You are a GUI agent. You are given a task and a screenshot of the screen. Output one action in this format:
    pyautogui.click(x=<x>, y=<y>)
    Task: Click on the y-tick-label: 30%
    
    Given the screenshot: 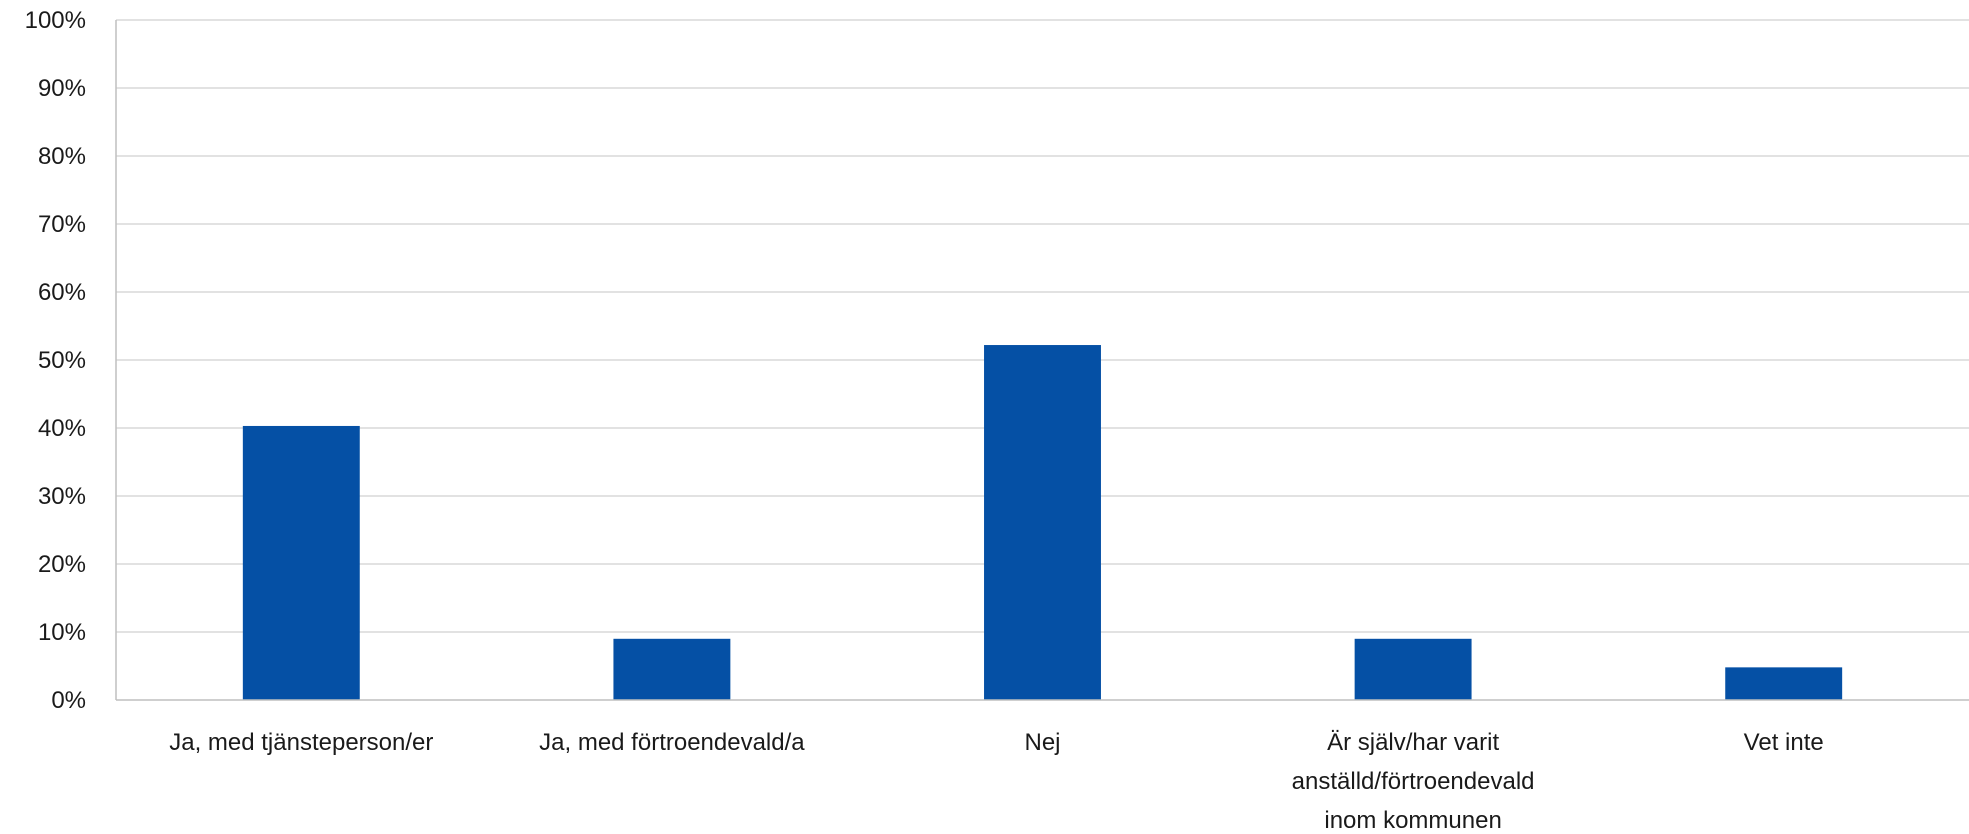 What is the action you would take?
    pyautogui.click(x=62, y=496)
    